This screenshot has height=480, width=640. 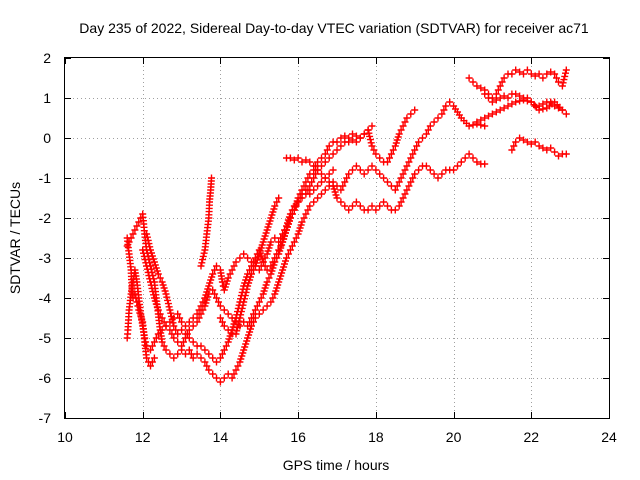 I want to click on x-tick-label: 10, so click(x=65, y=437).